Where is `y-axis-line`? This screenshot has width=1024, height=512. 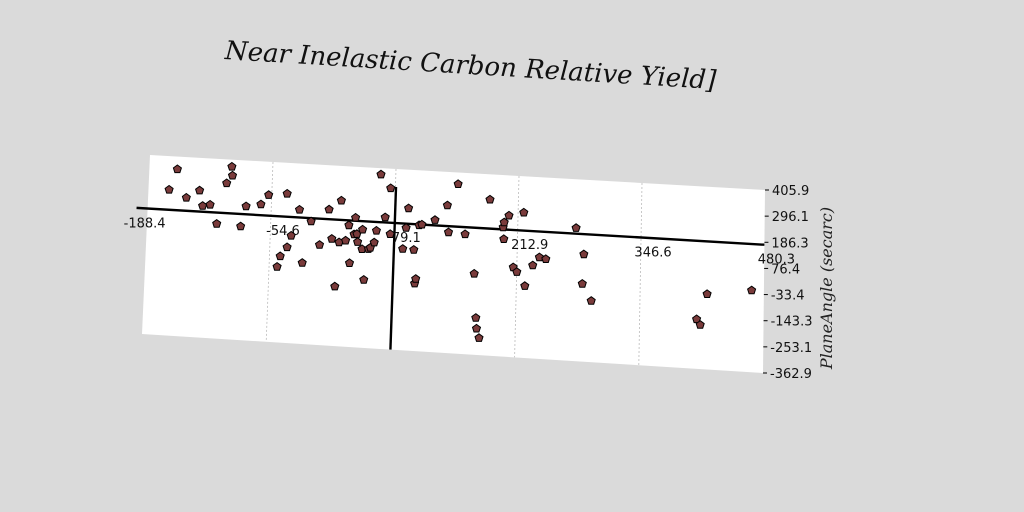 y-axis-line is located at coordinates (393, 268).